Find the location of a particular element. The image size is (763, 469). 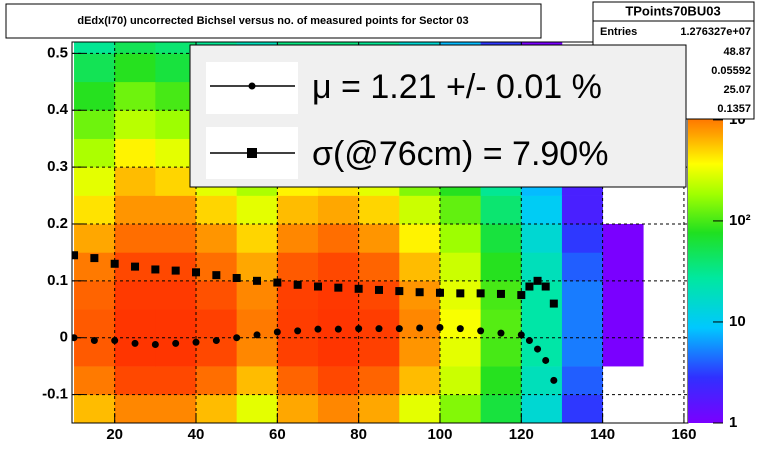

y-tick-label: 0.2 is located at coordinates (57, 223).